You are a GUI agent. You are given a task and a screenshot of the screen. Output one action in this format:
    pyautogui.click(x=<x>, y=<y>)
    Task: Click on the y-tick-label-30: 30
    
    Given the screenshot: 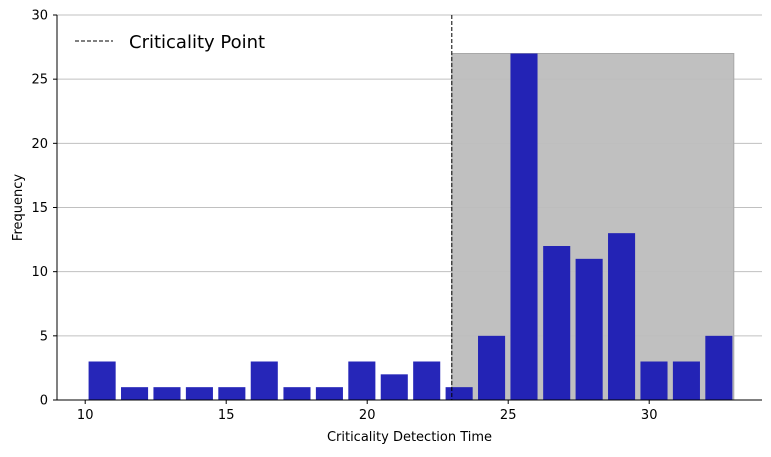 What is the action you would take?
    pyautogui.click(x=39, y=16)
    